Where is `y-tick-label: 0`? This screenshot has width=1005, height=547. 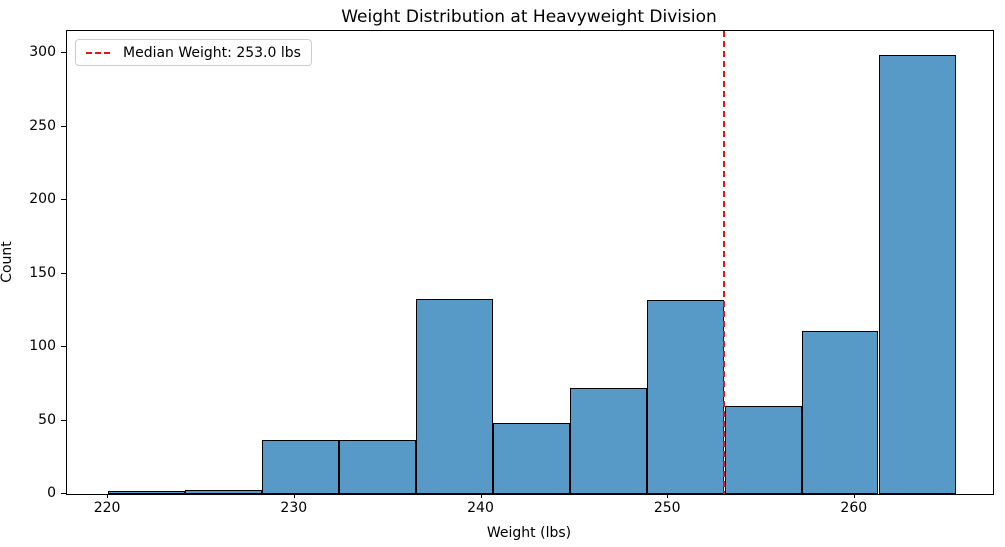 y-tick-label: 0 is located at coordinates (51, 493).